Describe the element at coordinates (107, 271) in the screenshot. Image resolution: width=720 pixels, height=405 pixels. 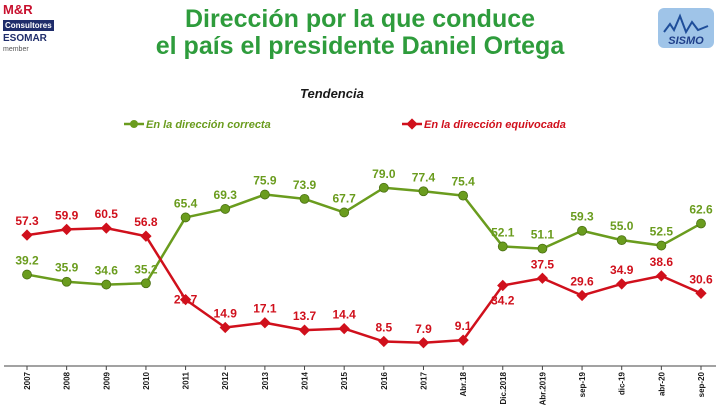
I see `data-label: 34.6` at that location.